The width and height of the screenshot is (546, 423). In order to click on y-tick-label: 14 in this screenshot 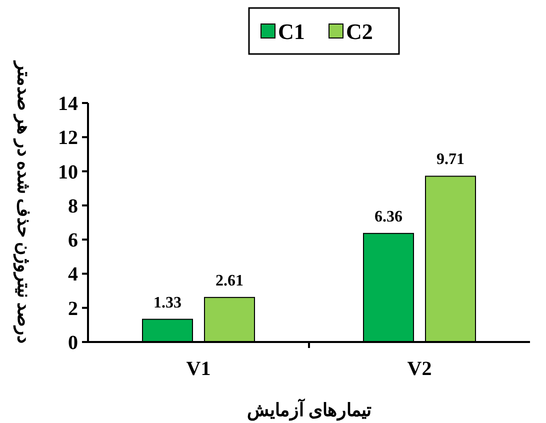, I will do `click(68, 104)`.